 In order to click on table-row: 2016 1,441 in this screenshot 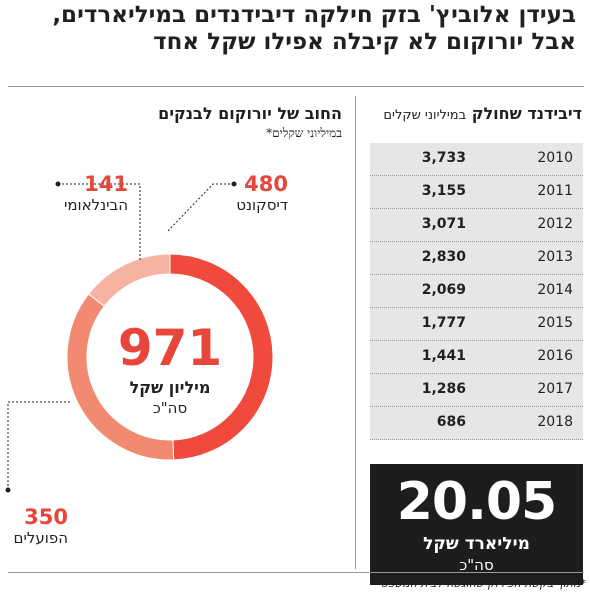, I will do `click(476, 357)`.